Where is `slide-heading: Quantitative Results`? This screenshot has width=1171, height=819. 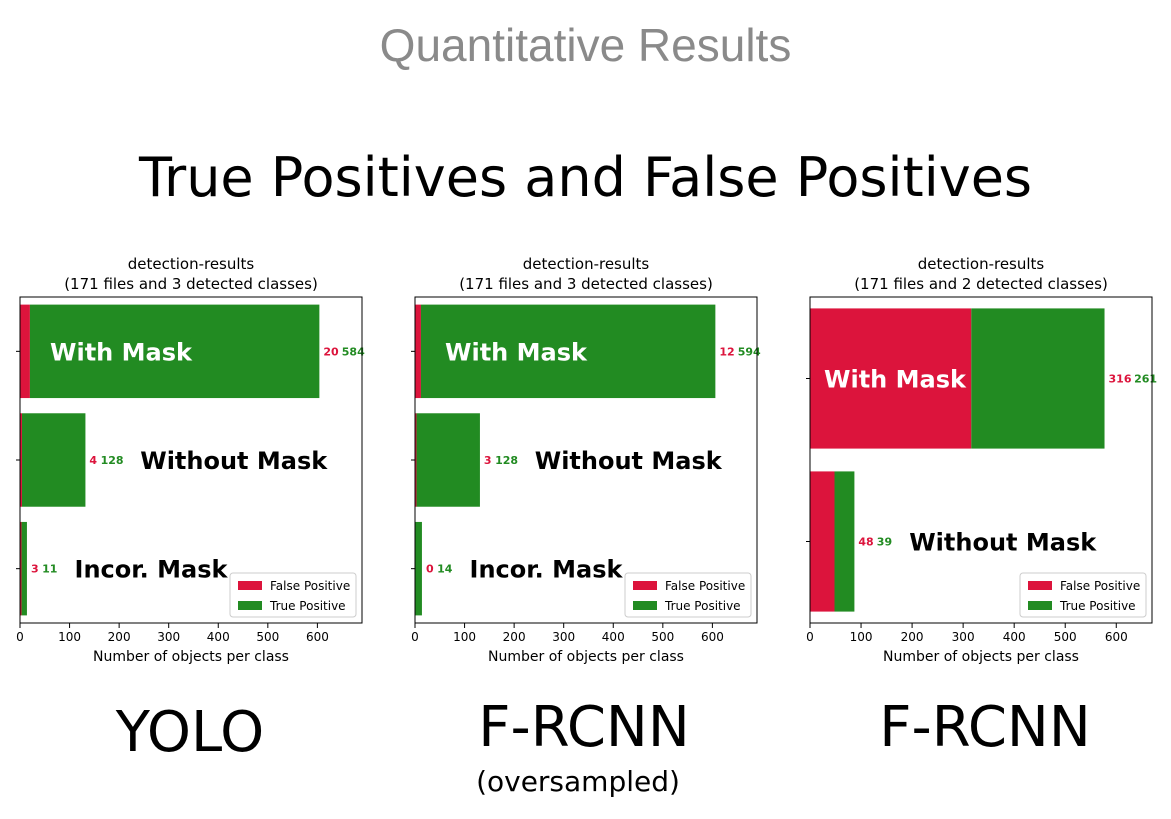 slide-heading: Quantitative Results is located at coordinates (585, 45).